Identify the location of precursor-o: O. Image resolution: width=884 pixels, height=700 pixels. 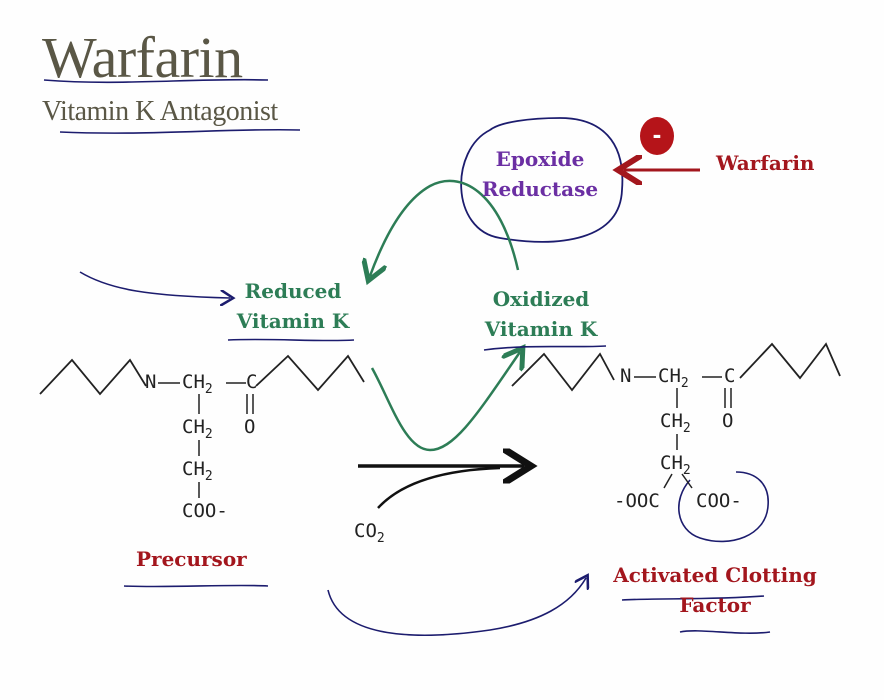
(250, 427).